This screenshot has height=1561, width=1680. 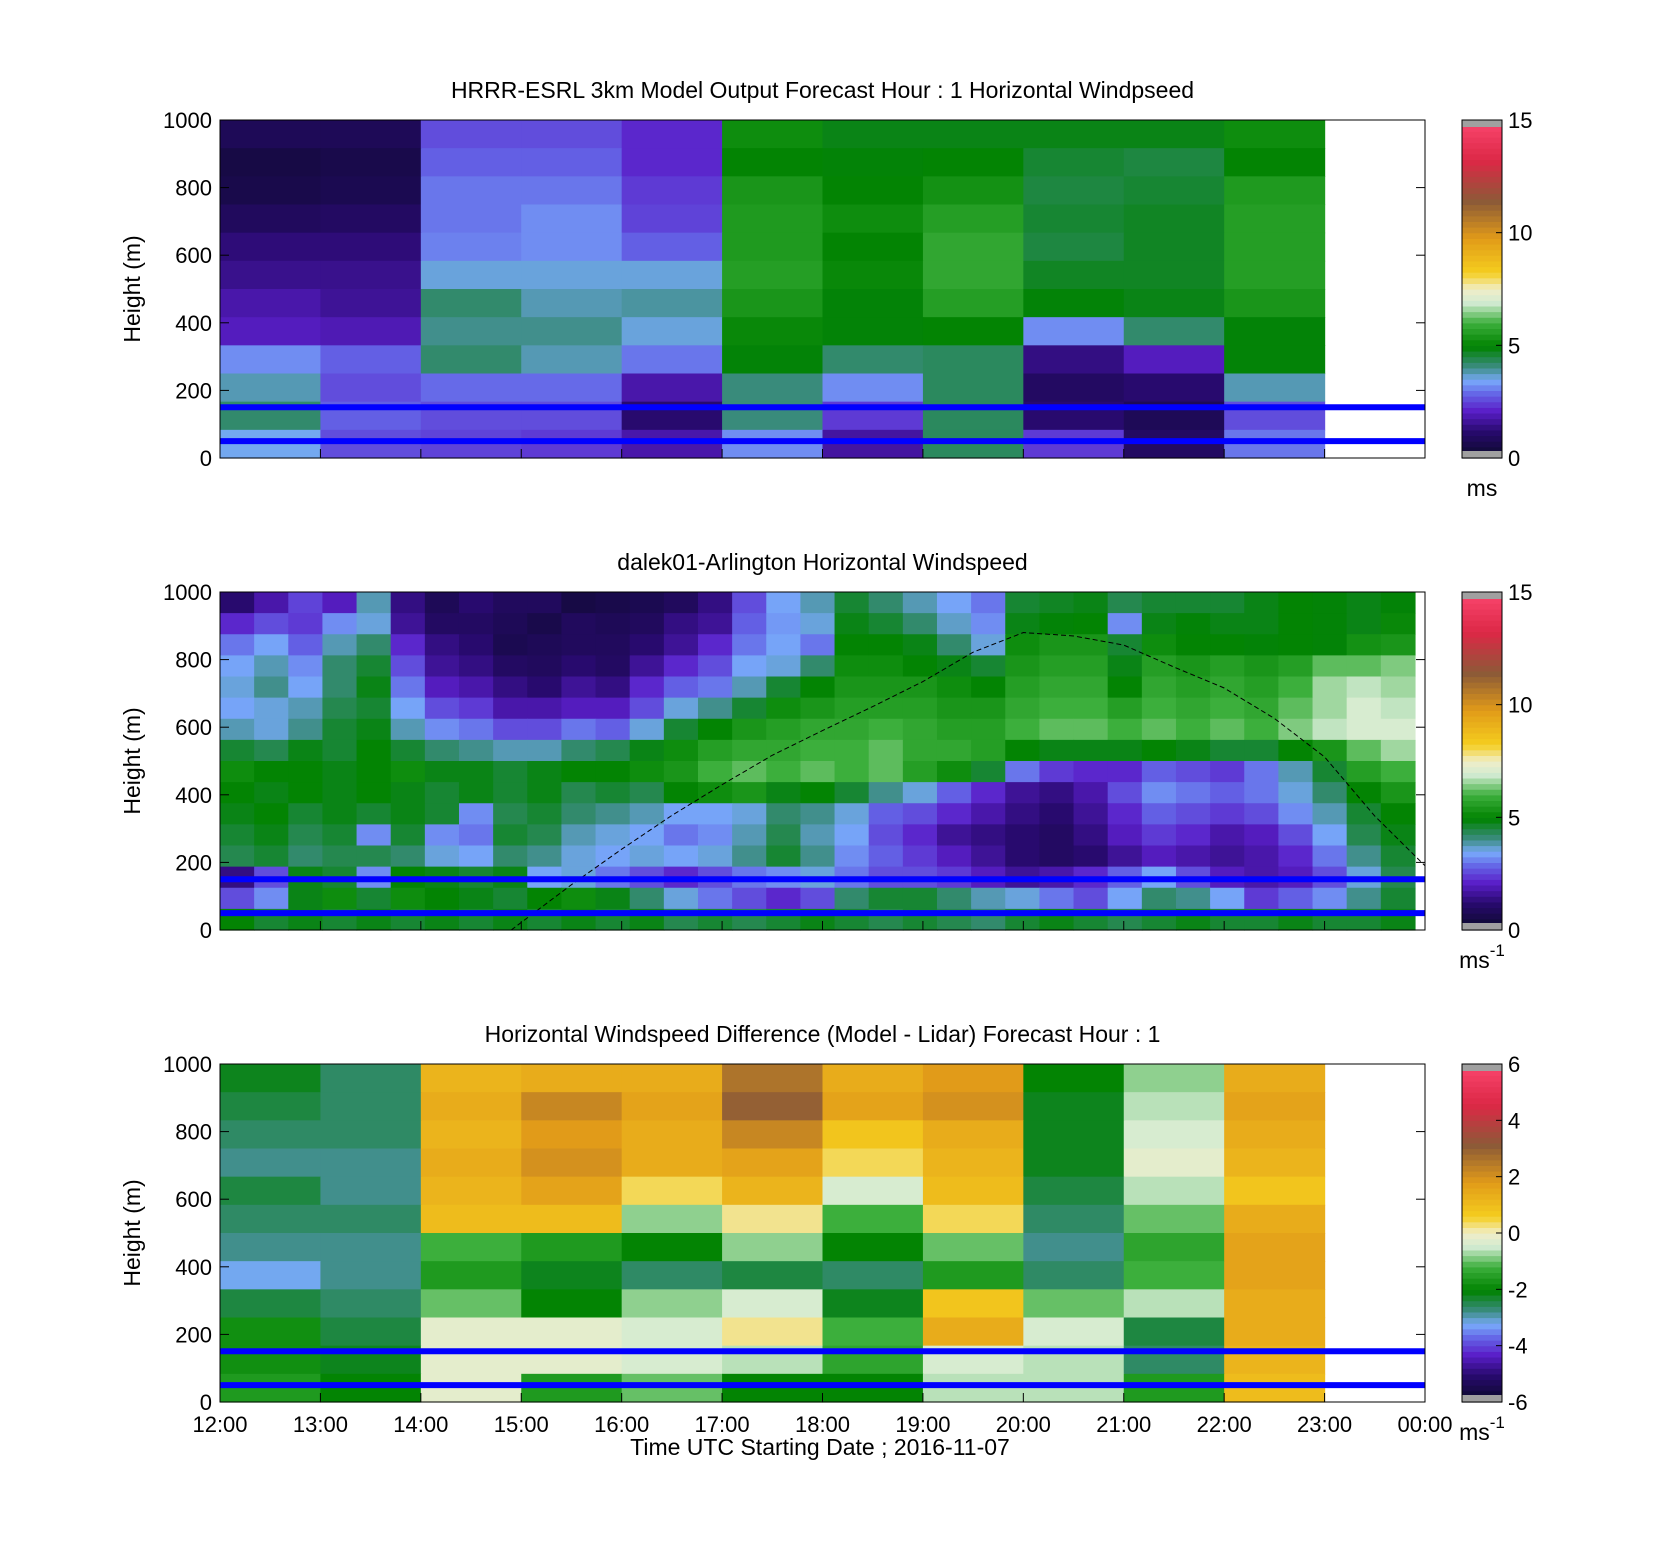 I want to click on colorbar-tick-label: 0, so click(x=1514, y=930).